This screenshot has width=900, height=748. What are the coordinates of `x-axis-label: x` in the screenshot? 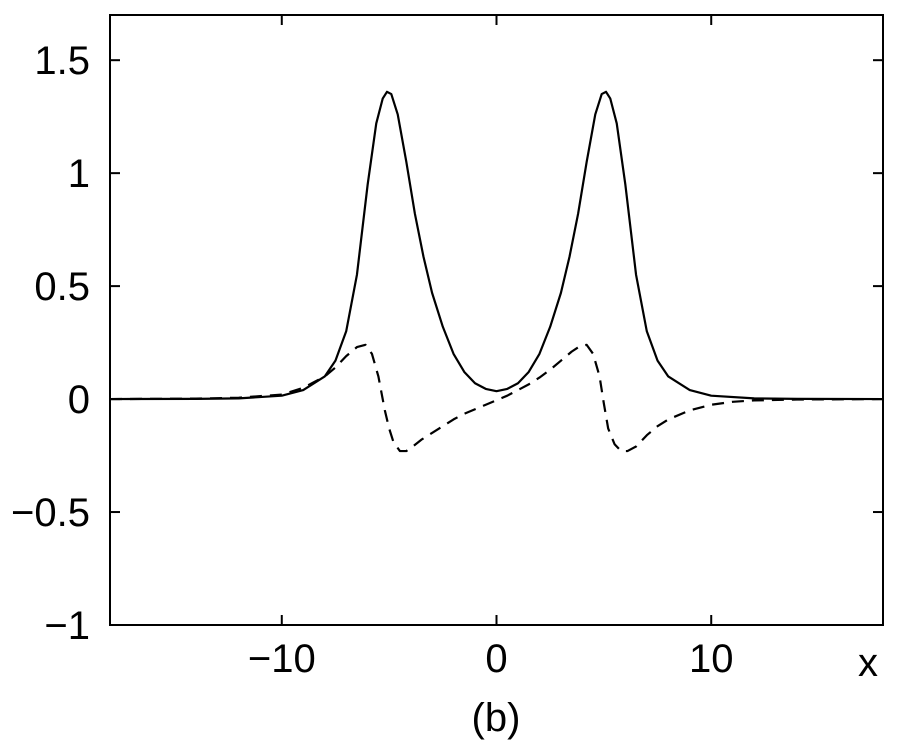 It's located at (868, 663).